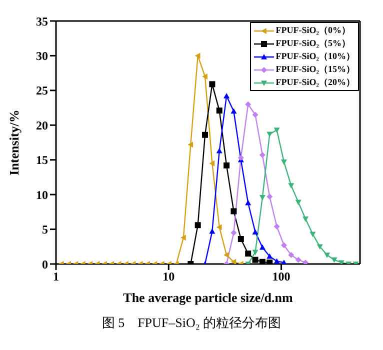 Image resolution: width=383 pixels, height=350 pixels. I want to click on x-tick-label: 1, so click(56, 277).